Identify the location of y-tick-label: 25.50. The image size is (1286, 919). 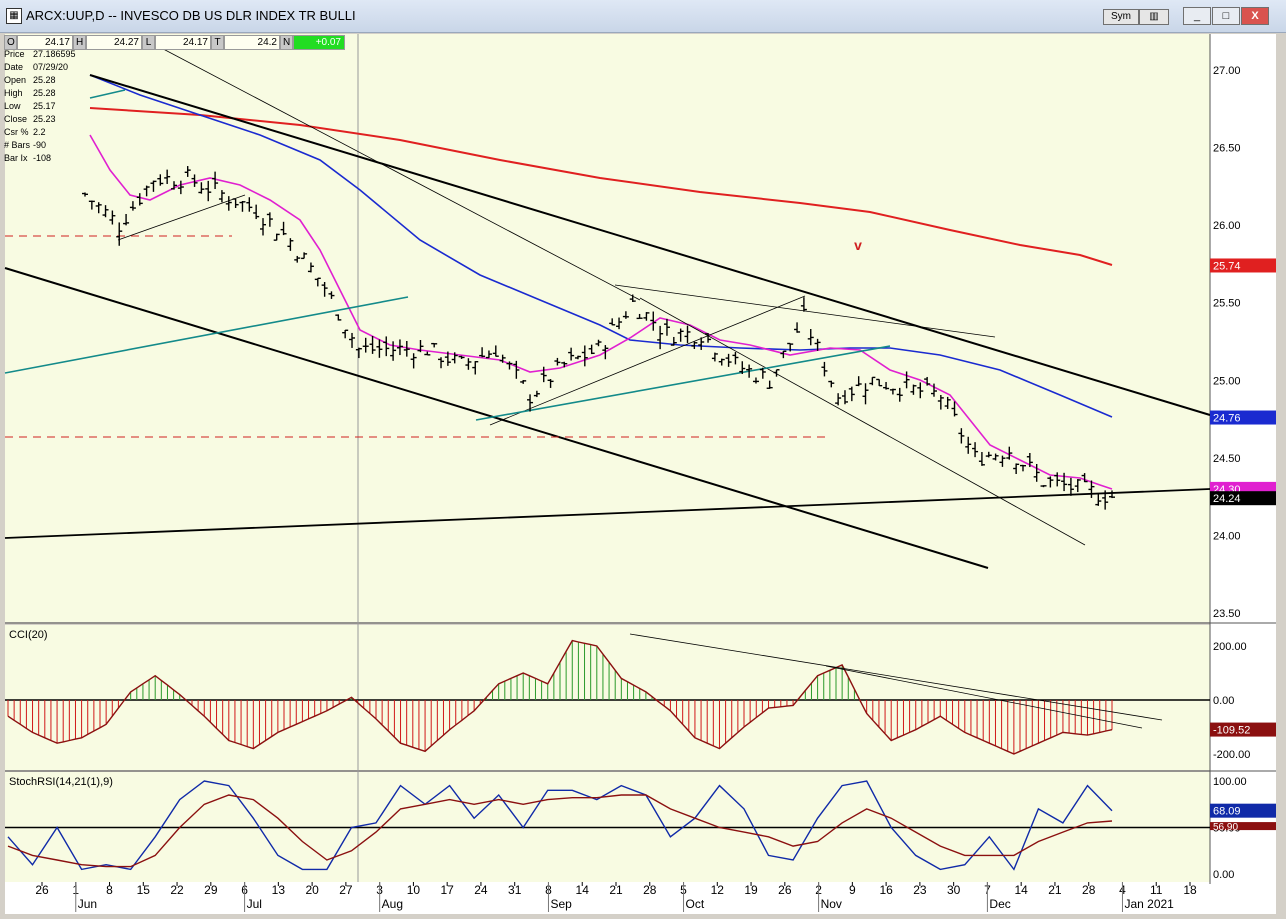
(1227, 304).